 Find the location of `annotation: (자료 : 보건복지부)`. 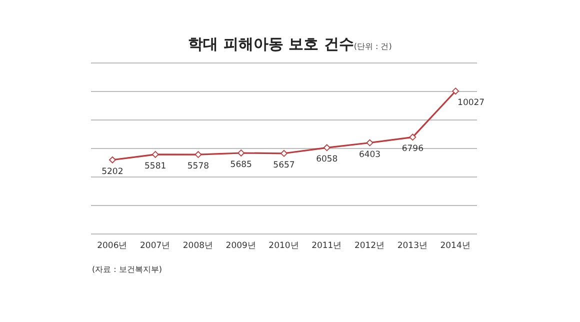

annotation: (자료 : 보건복지부) is located at coordinates (127, 269).